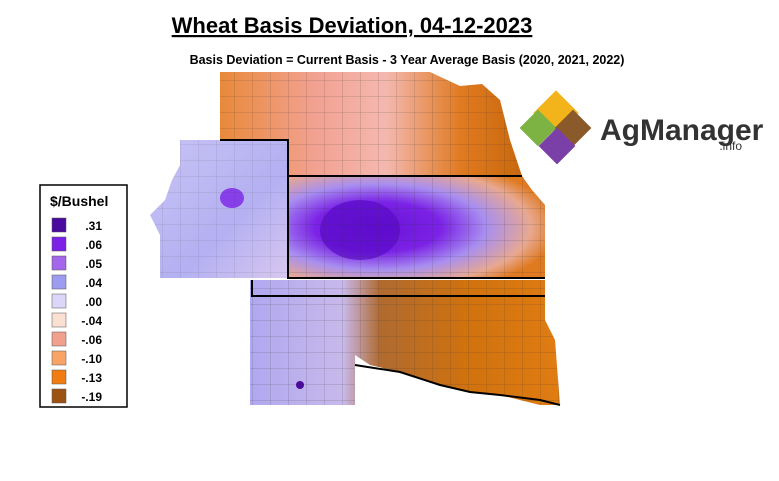 The height and width of the screenshot is (481, 779). What do you see at coordinates (93, 245) in the screenshot?
I see `legend-label: .06` at bounding box center [93, 245].